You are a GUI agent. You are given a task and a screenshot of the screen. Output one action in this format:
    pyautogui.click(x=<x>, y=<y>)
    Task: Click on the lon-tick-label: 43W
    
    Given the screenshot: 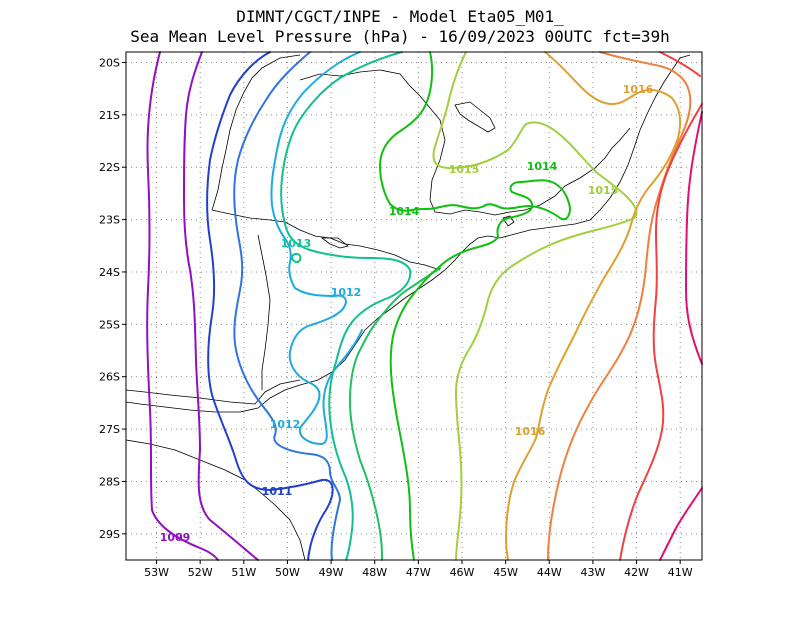 What is the action you would take?
    pyautogui.click(x=592, y=572)
    